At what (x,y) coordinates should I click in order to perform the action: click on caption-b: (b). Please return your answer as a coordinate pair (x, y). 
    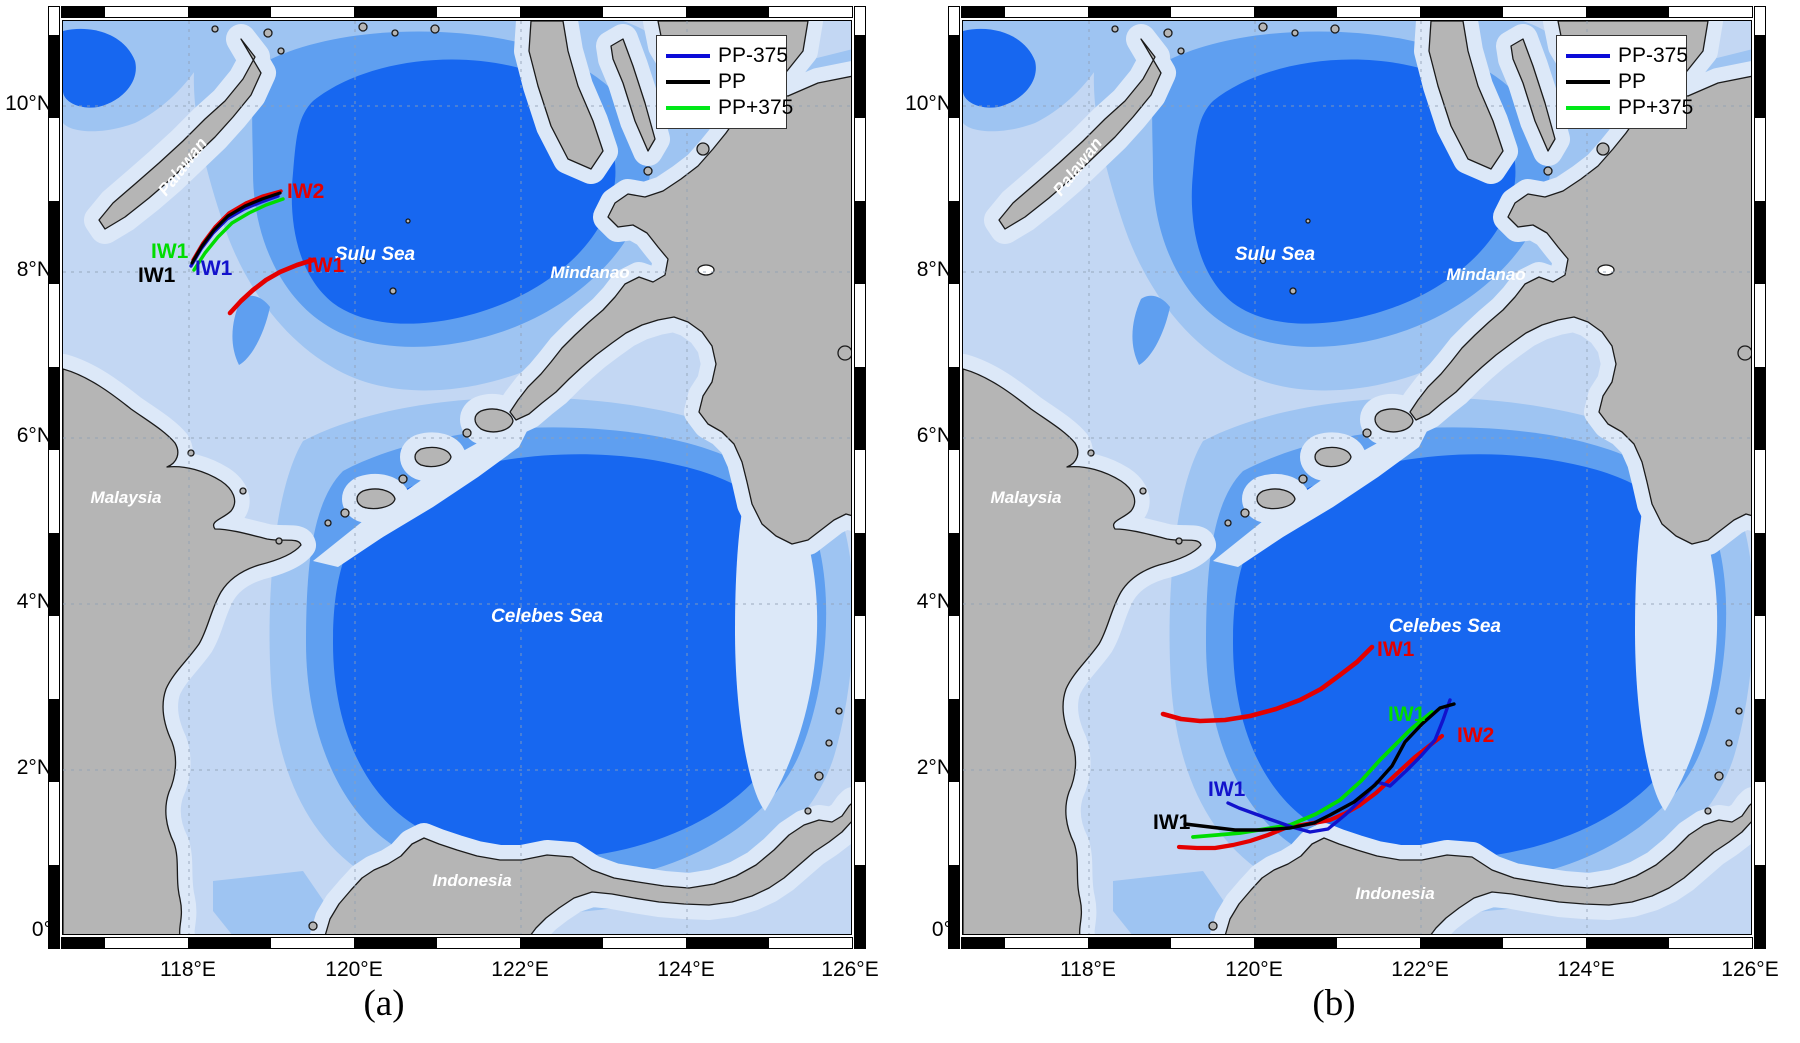
    Looking at the image, I should click on (1334, 1003).